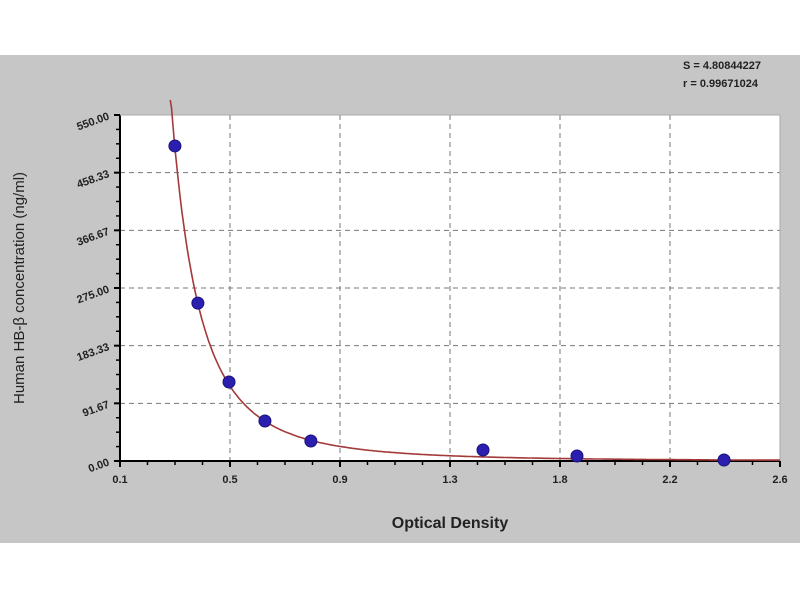 The width and height of the screenshot is (800, 600). What do you see at coordinates (559, 480) in the screenshot?
I see `x-tick-label: 1.8` at bounding box center [559, 480].